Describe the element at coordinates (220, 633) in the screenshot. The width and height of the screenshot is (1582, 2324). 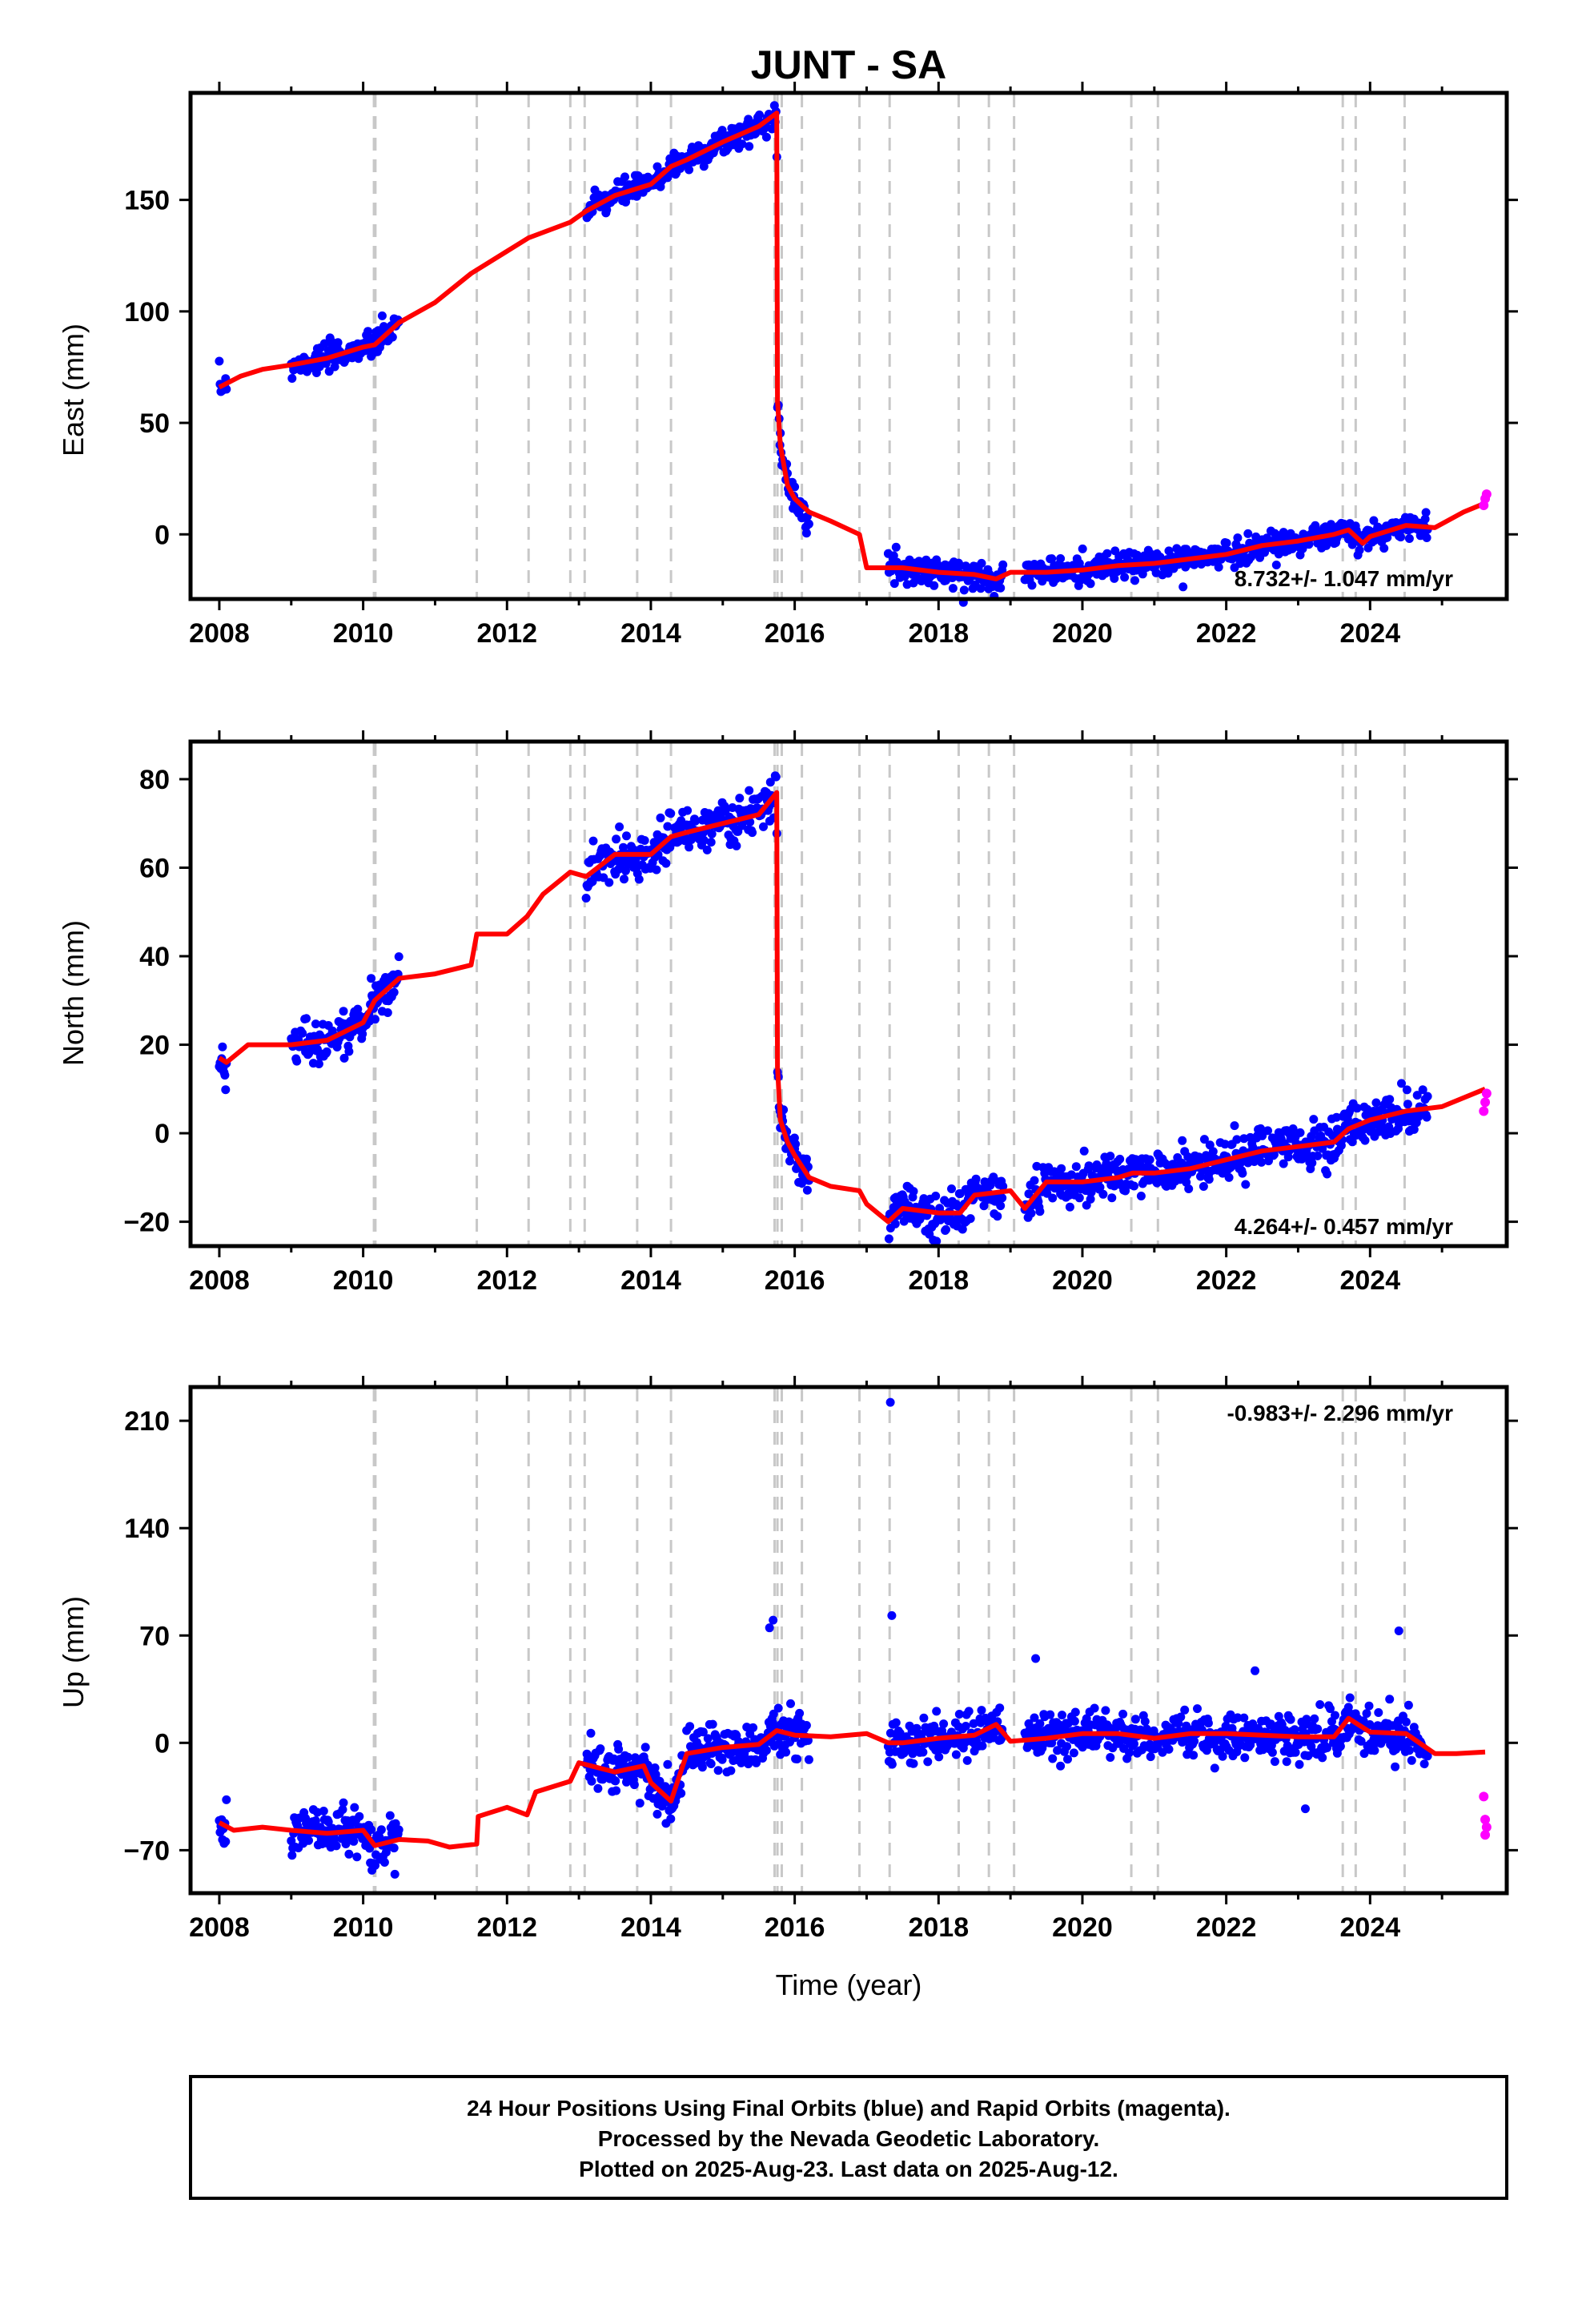
I see `east-x-tick-label: 2008` at that location.